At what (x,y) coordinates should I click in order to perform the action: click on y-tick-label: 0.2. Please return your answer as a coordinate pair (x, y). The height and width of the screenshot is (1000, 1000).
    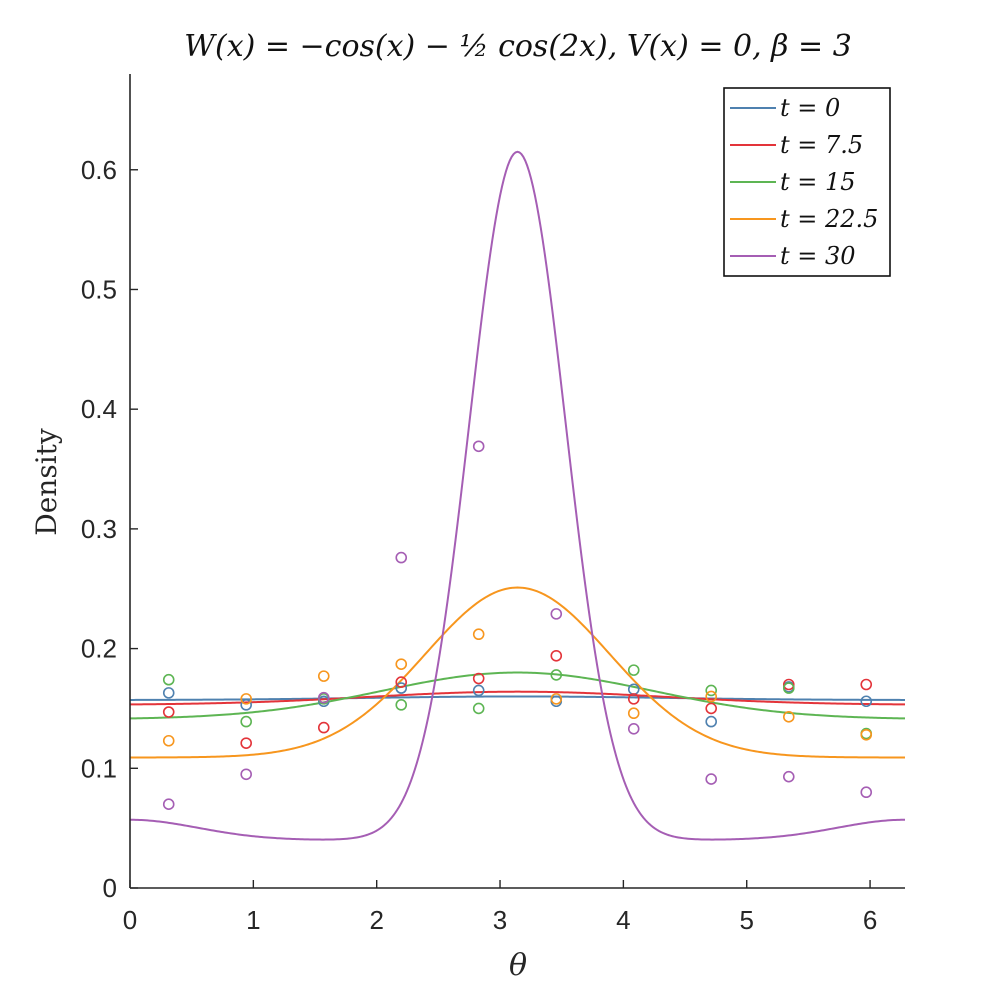
    Looking at the image, I should click on (99, 649).